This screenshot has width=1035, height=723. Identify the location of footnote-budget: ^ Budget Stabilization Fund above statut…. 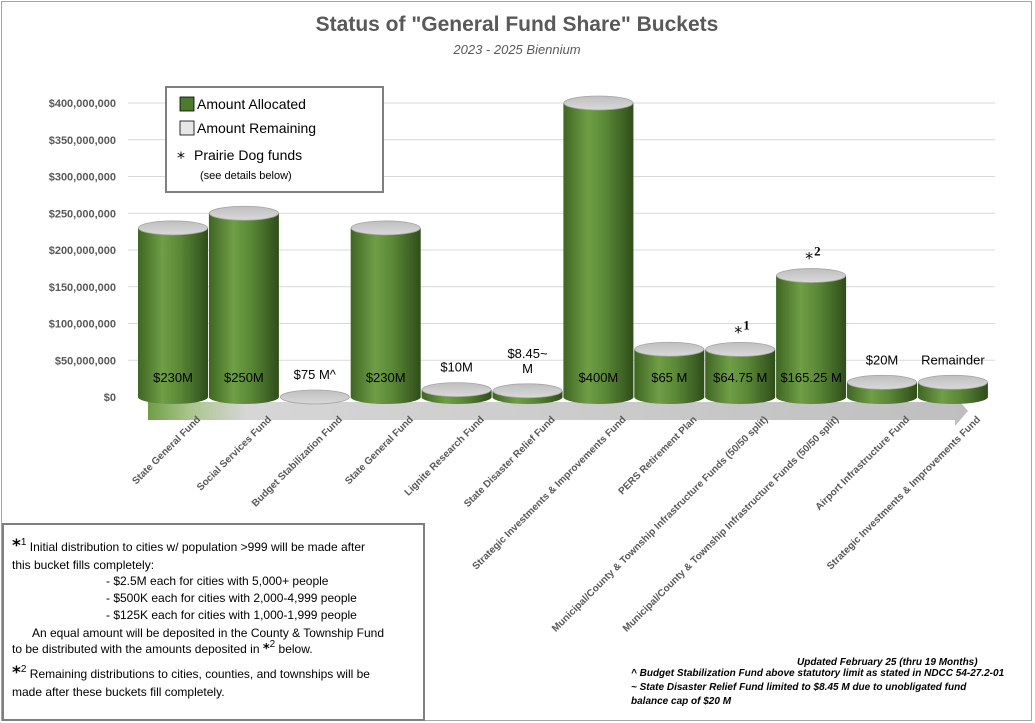
(818, 673).